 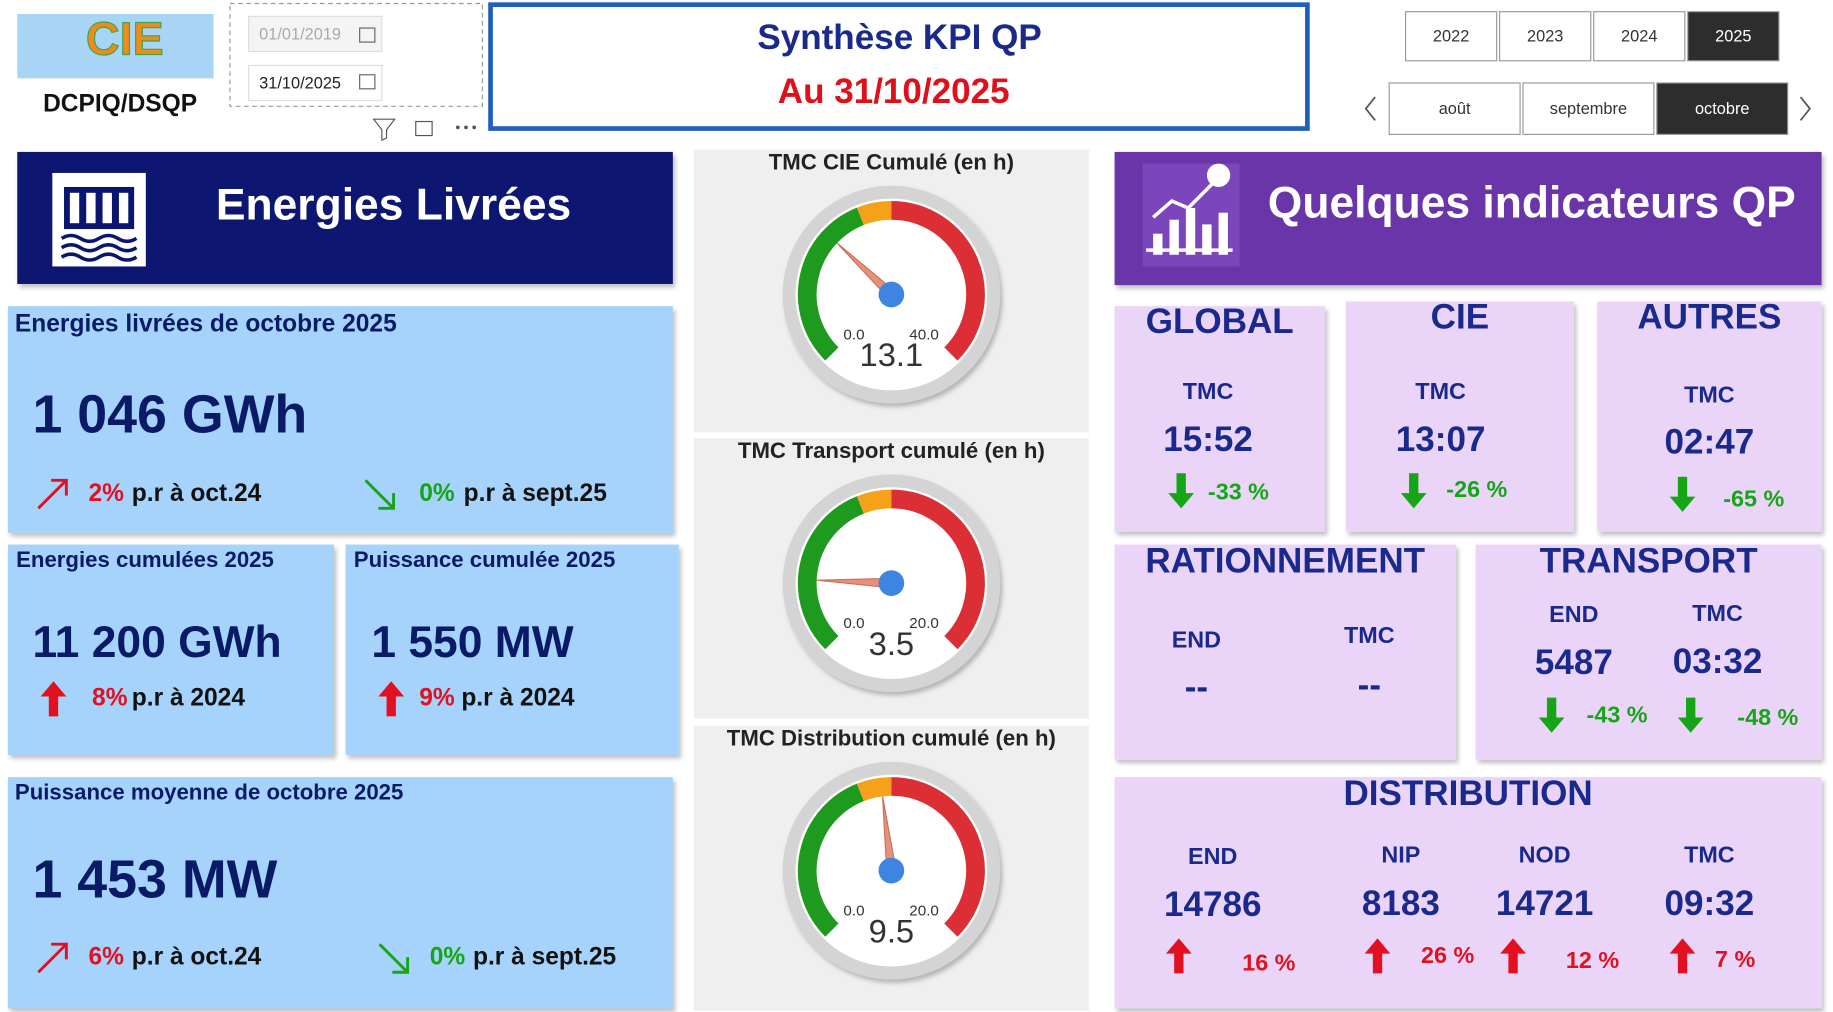 I want to click on year-label: 2023, so click(x=1545, y=37).